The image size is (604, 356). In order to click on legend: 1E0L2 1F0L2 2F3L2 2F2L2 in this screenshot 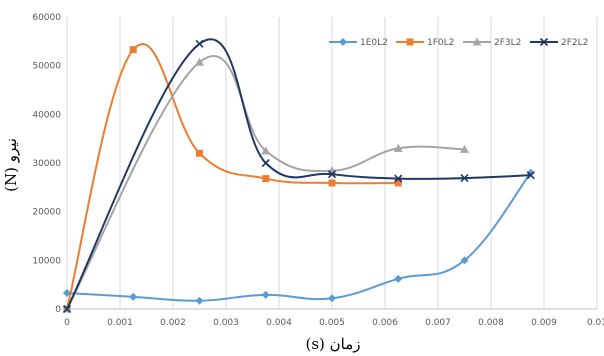, I will do `click(458, 42)`.